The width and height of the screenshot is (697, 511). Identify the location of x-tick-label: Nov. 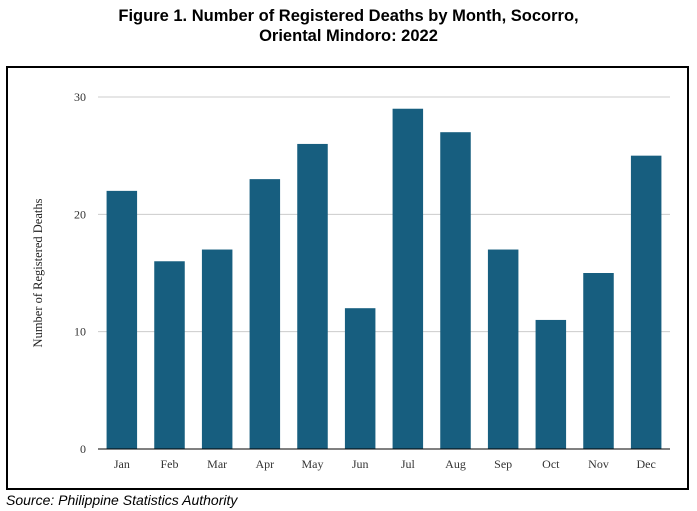
(598, 464).